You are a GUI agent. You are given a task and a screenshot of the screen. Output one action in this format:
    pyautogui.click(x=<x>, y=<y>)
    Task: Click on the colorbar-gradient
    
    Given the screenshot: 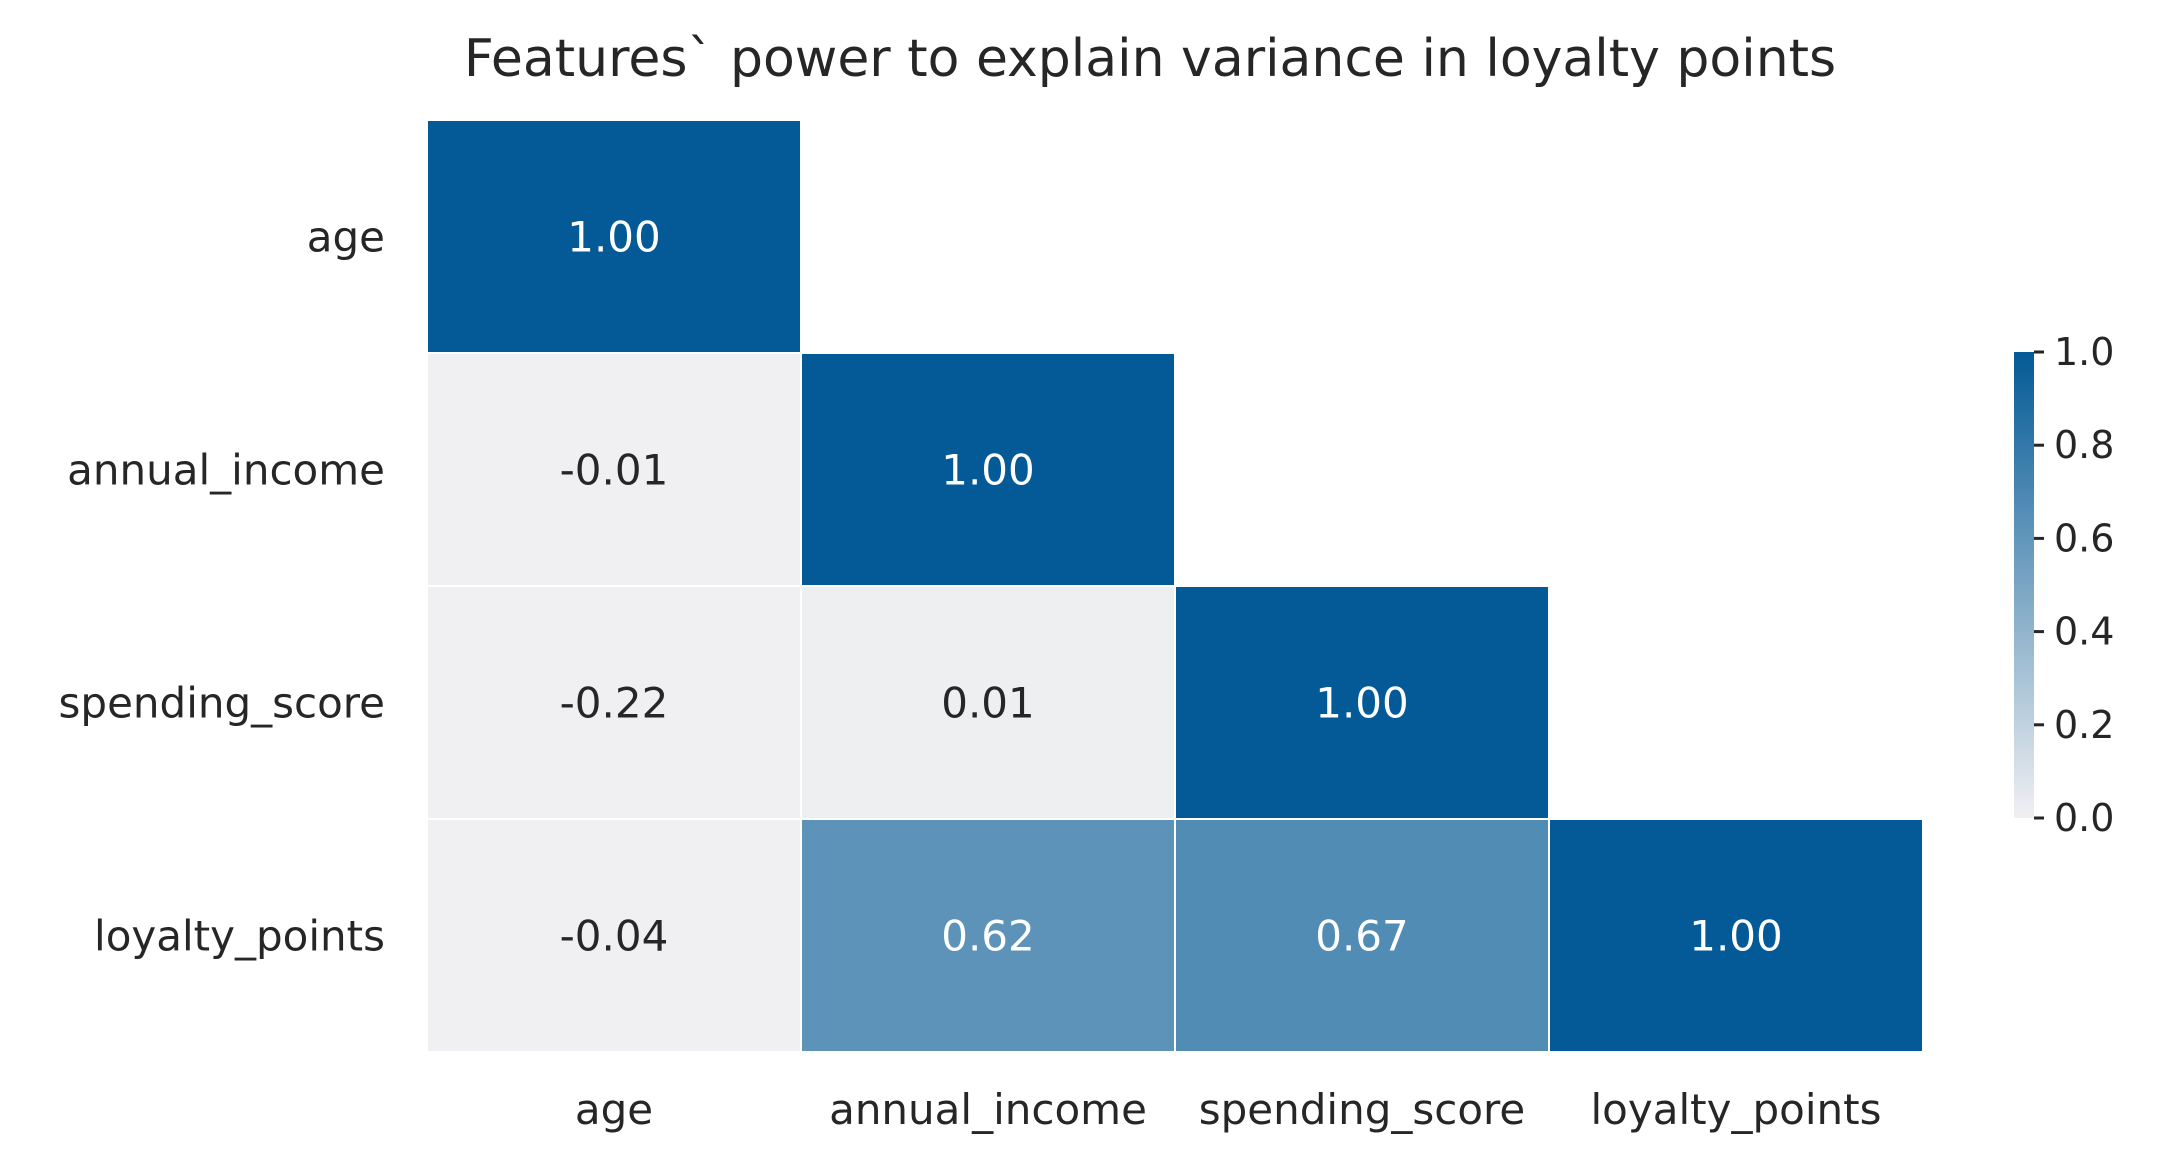 What is the action you would take?
    pyautogui.click(x=2024, y=585)
    